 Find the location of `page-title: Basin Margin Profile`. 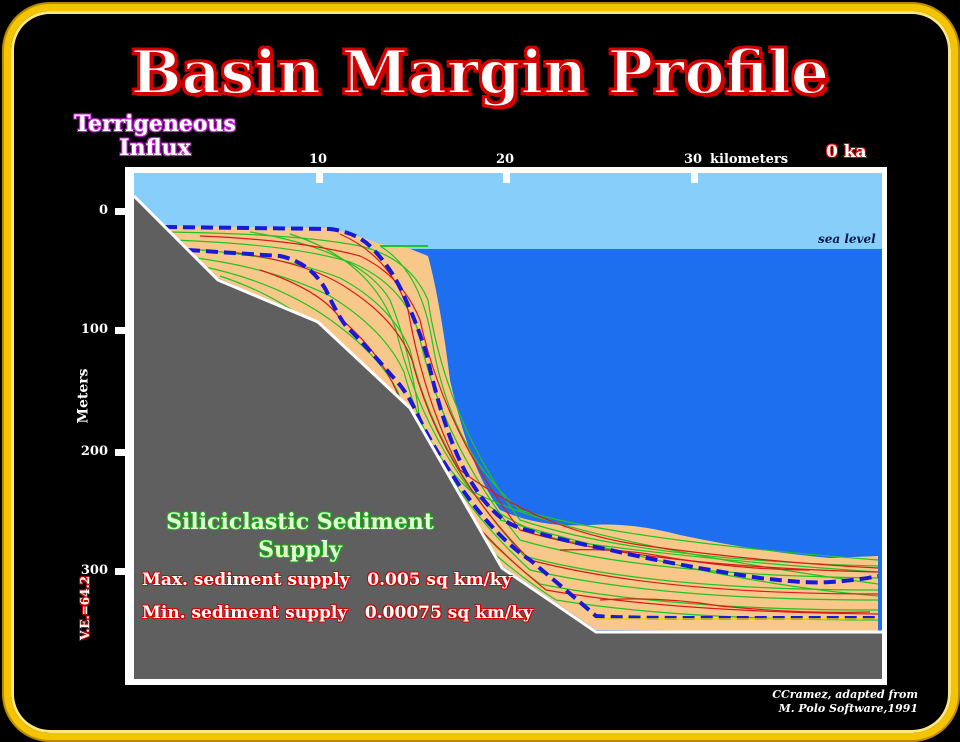

page-title: Basin Margin Profile is located at coordinates (480, 73).